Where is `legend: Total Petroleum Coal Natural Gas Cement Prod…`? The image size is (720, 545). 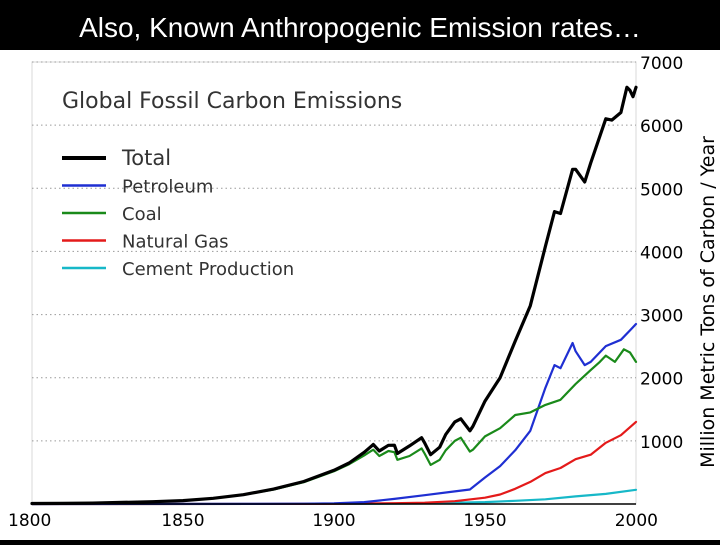 legend: Total Petroleum Coal Natural Gas Cement Prod… is located at coordinates (178, 213).